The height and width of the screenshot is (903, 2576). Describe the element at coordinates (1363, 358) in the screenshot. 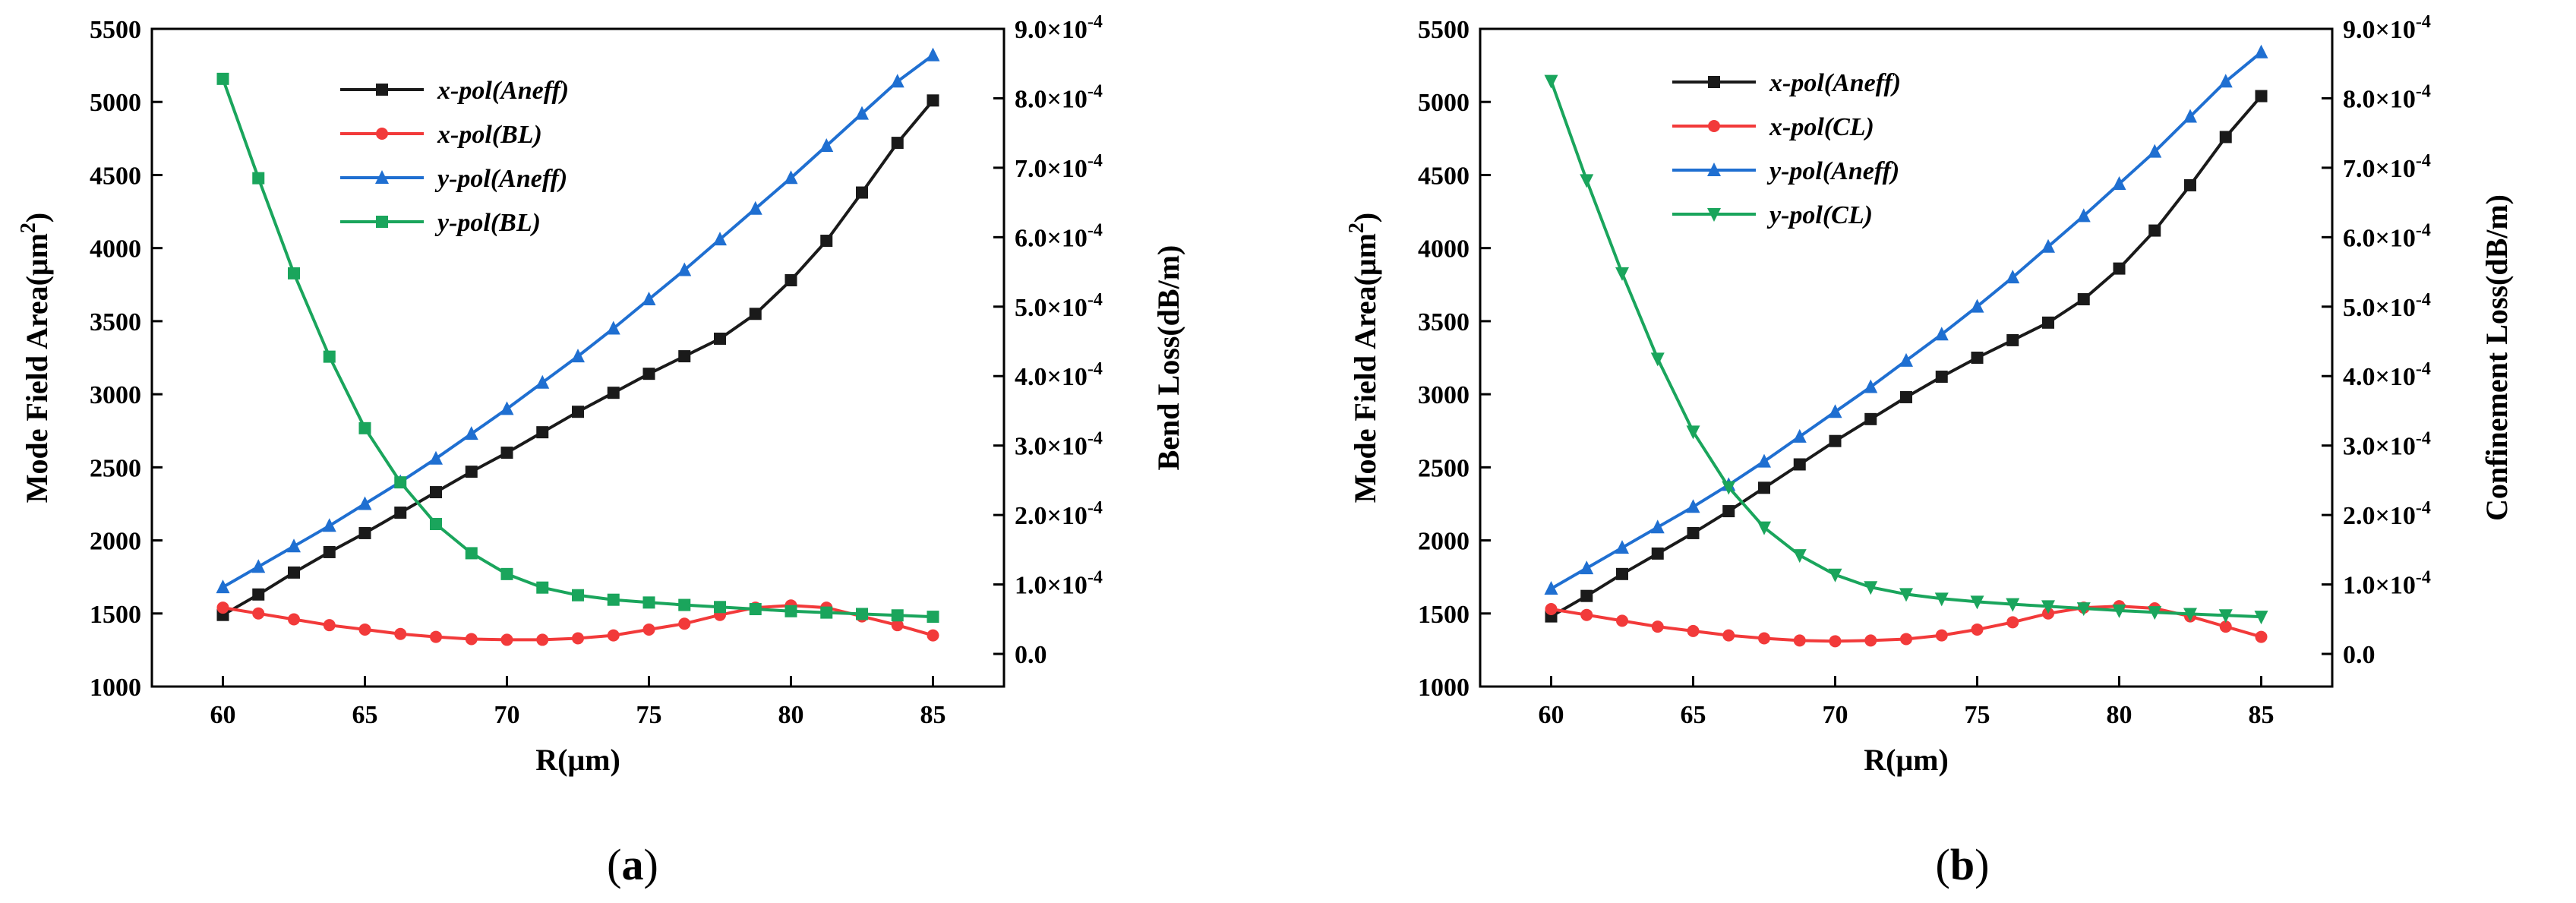

I see `y-left-axis-label: Mode Field Area(μm2)` at that location.